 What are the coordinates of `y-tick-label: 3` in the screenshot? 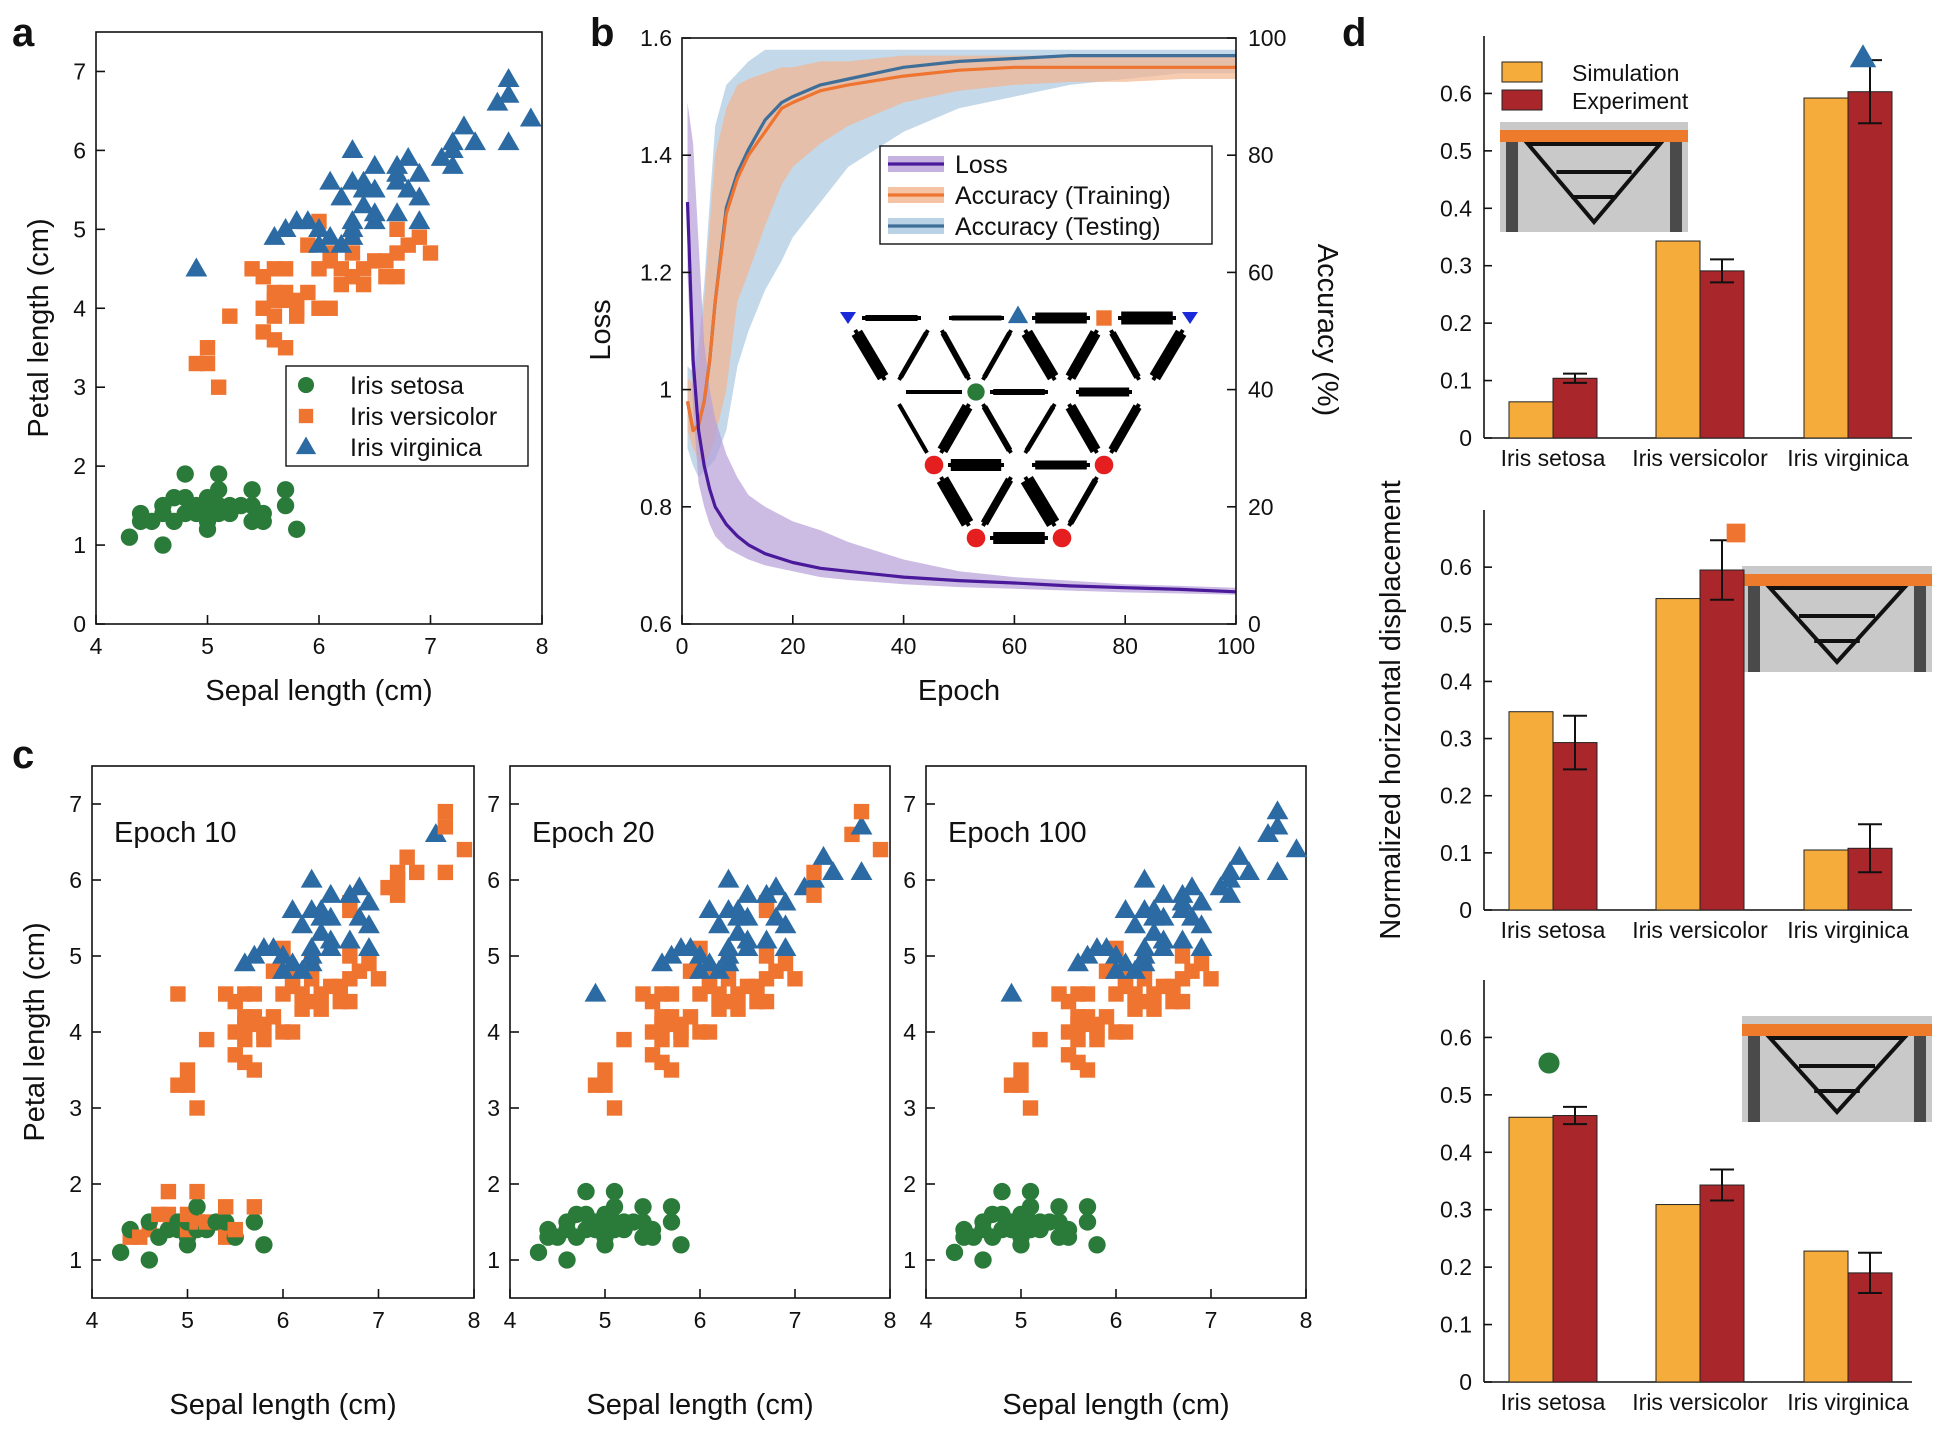 It's located at (75, 1108).